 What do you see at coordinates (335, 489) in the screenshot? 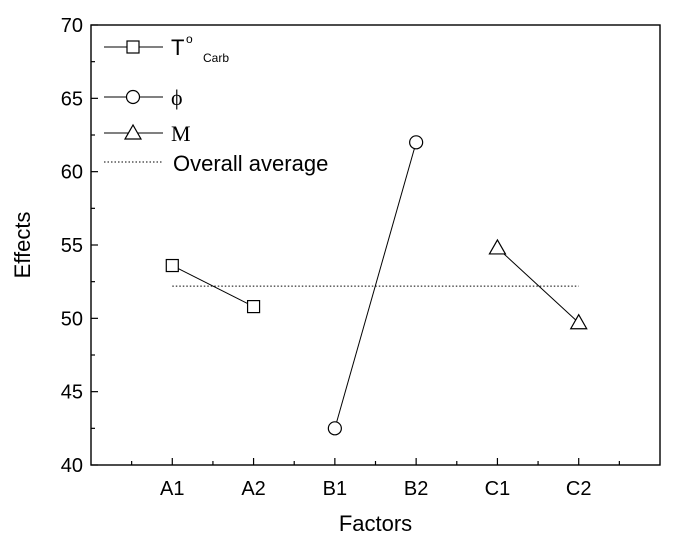
I see `x-tick-label: B1` at bounding box center [335, 489].